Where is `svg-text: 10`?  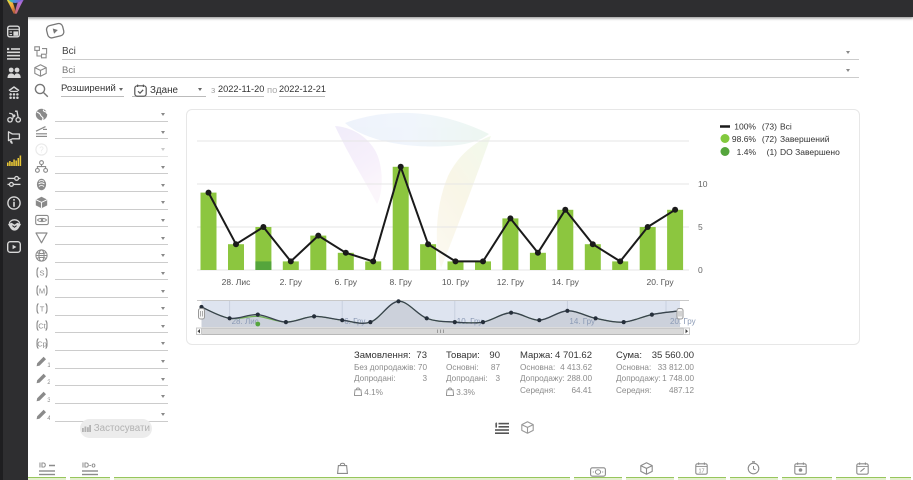 svg-text: 10 is located at coordinates (703, 184).